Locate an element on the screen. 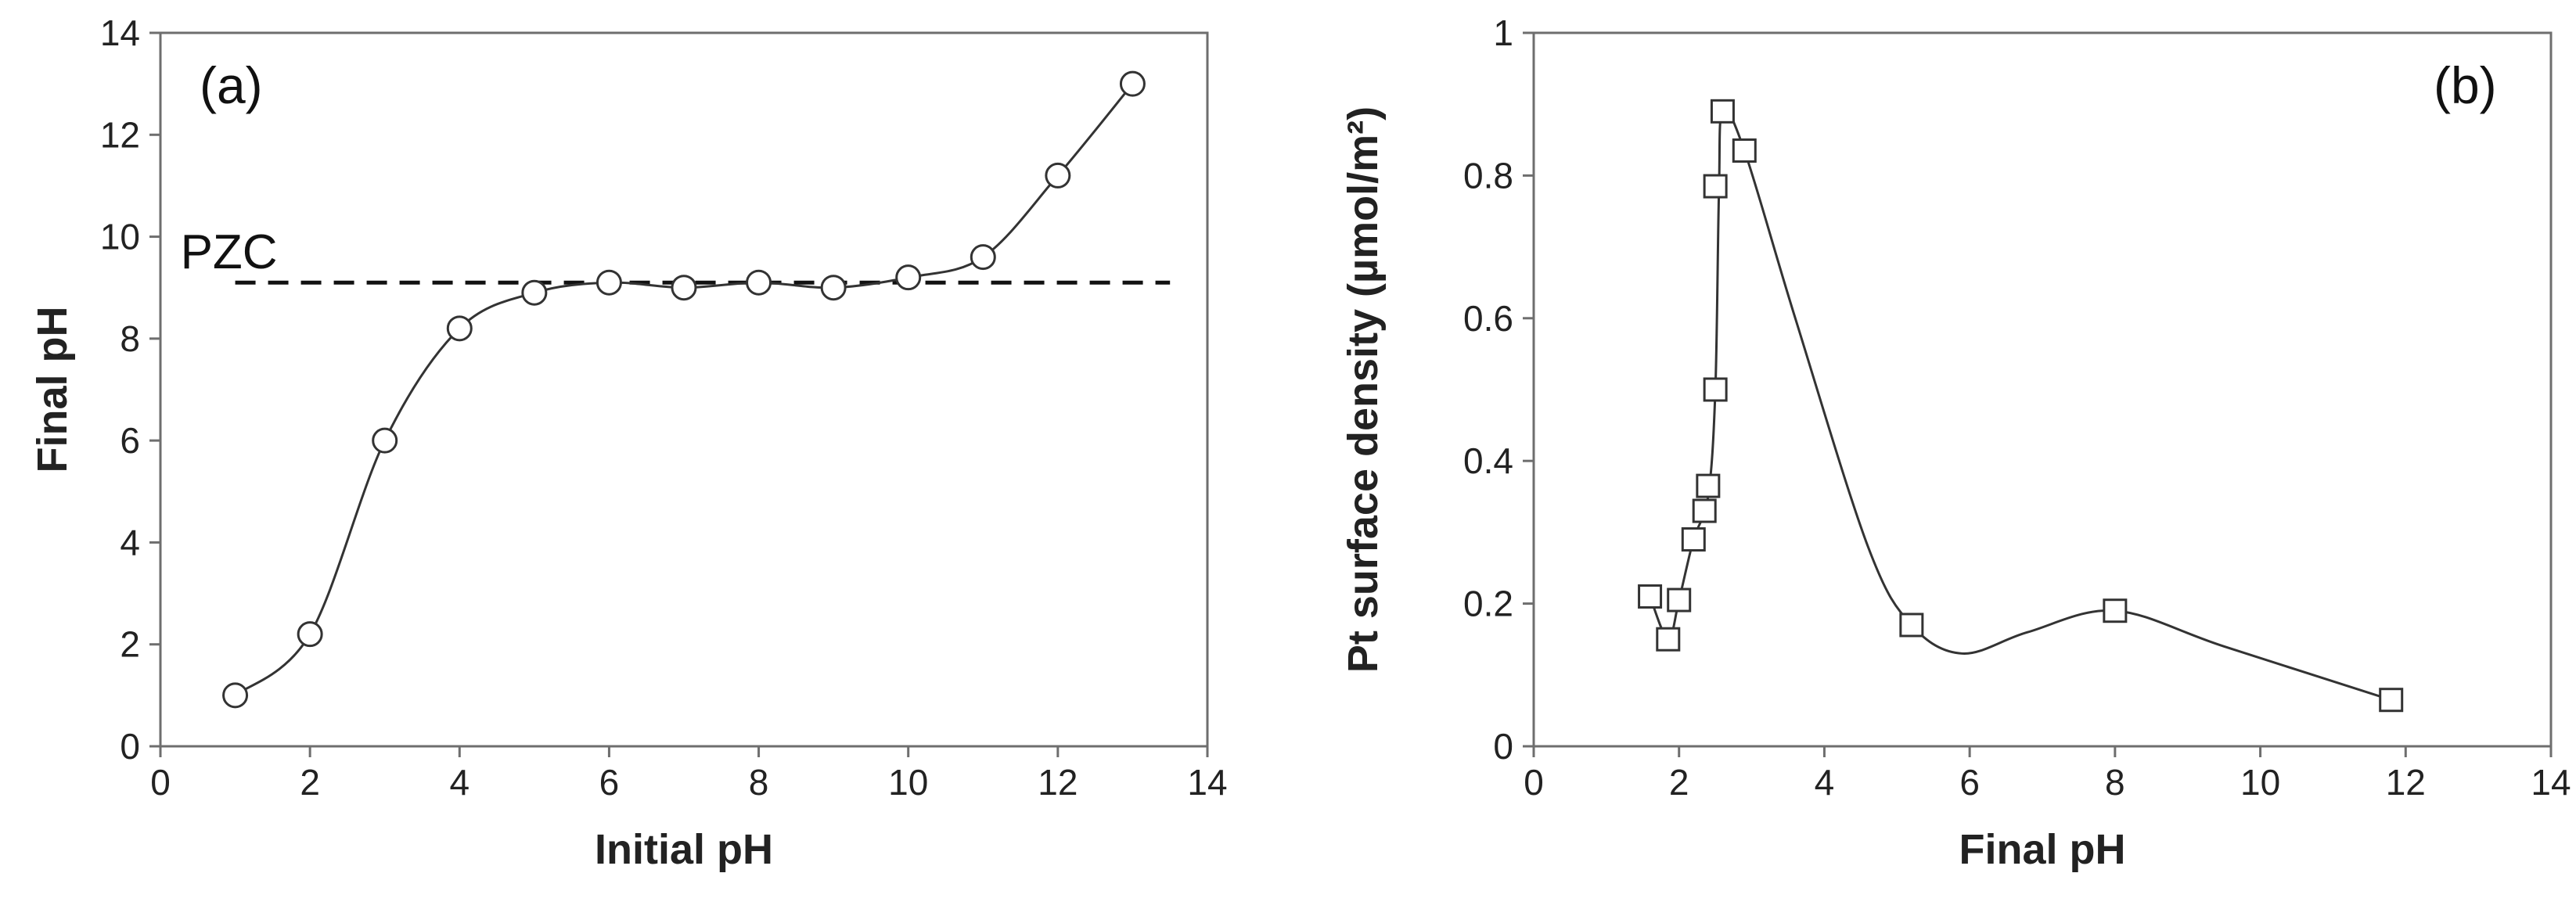  y-tick-label: 2 is located at coordinates (130, 644).